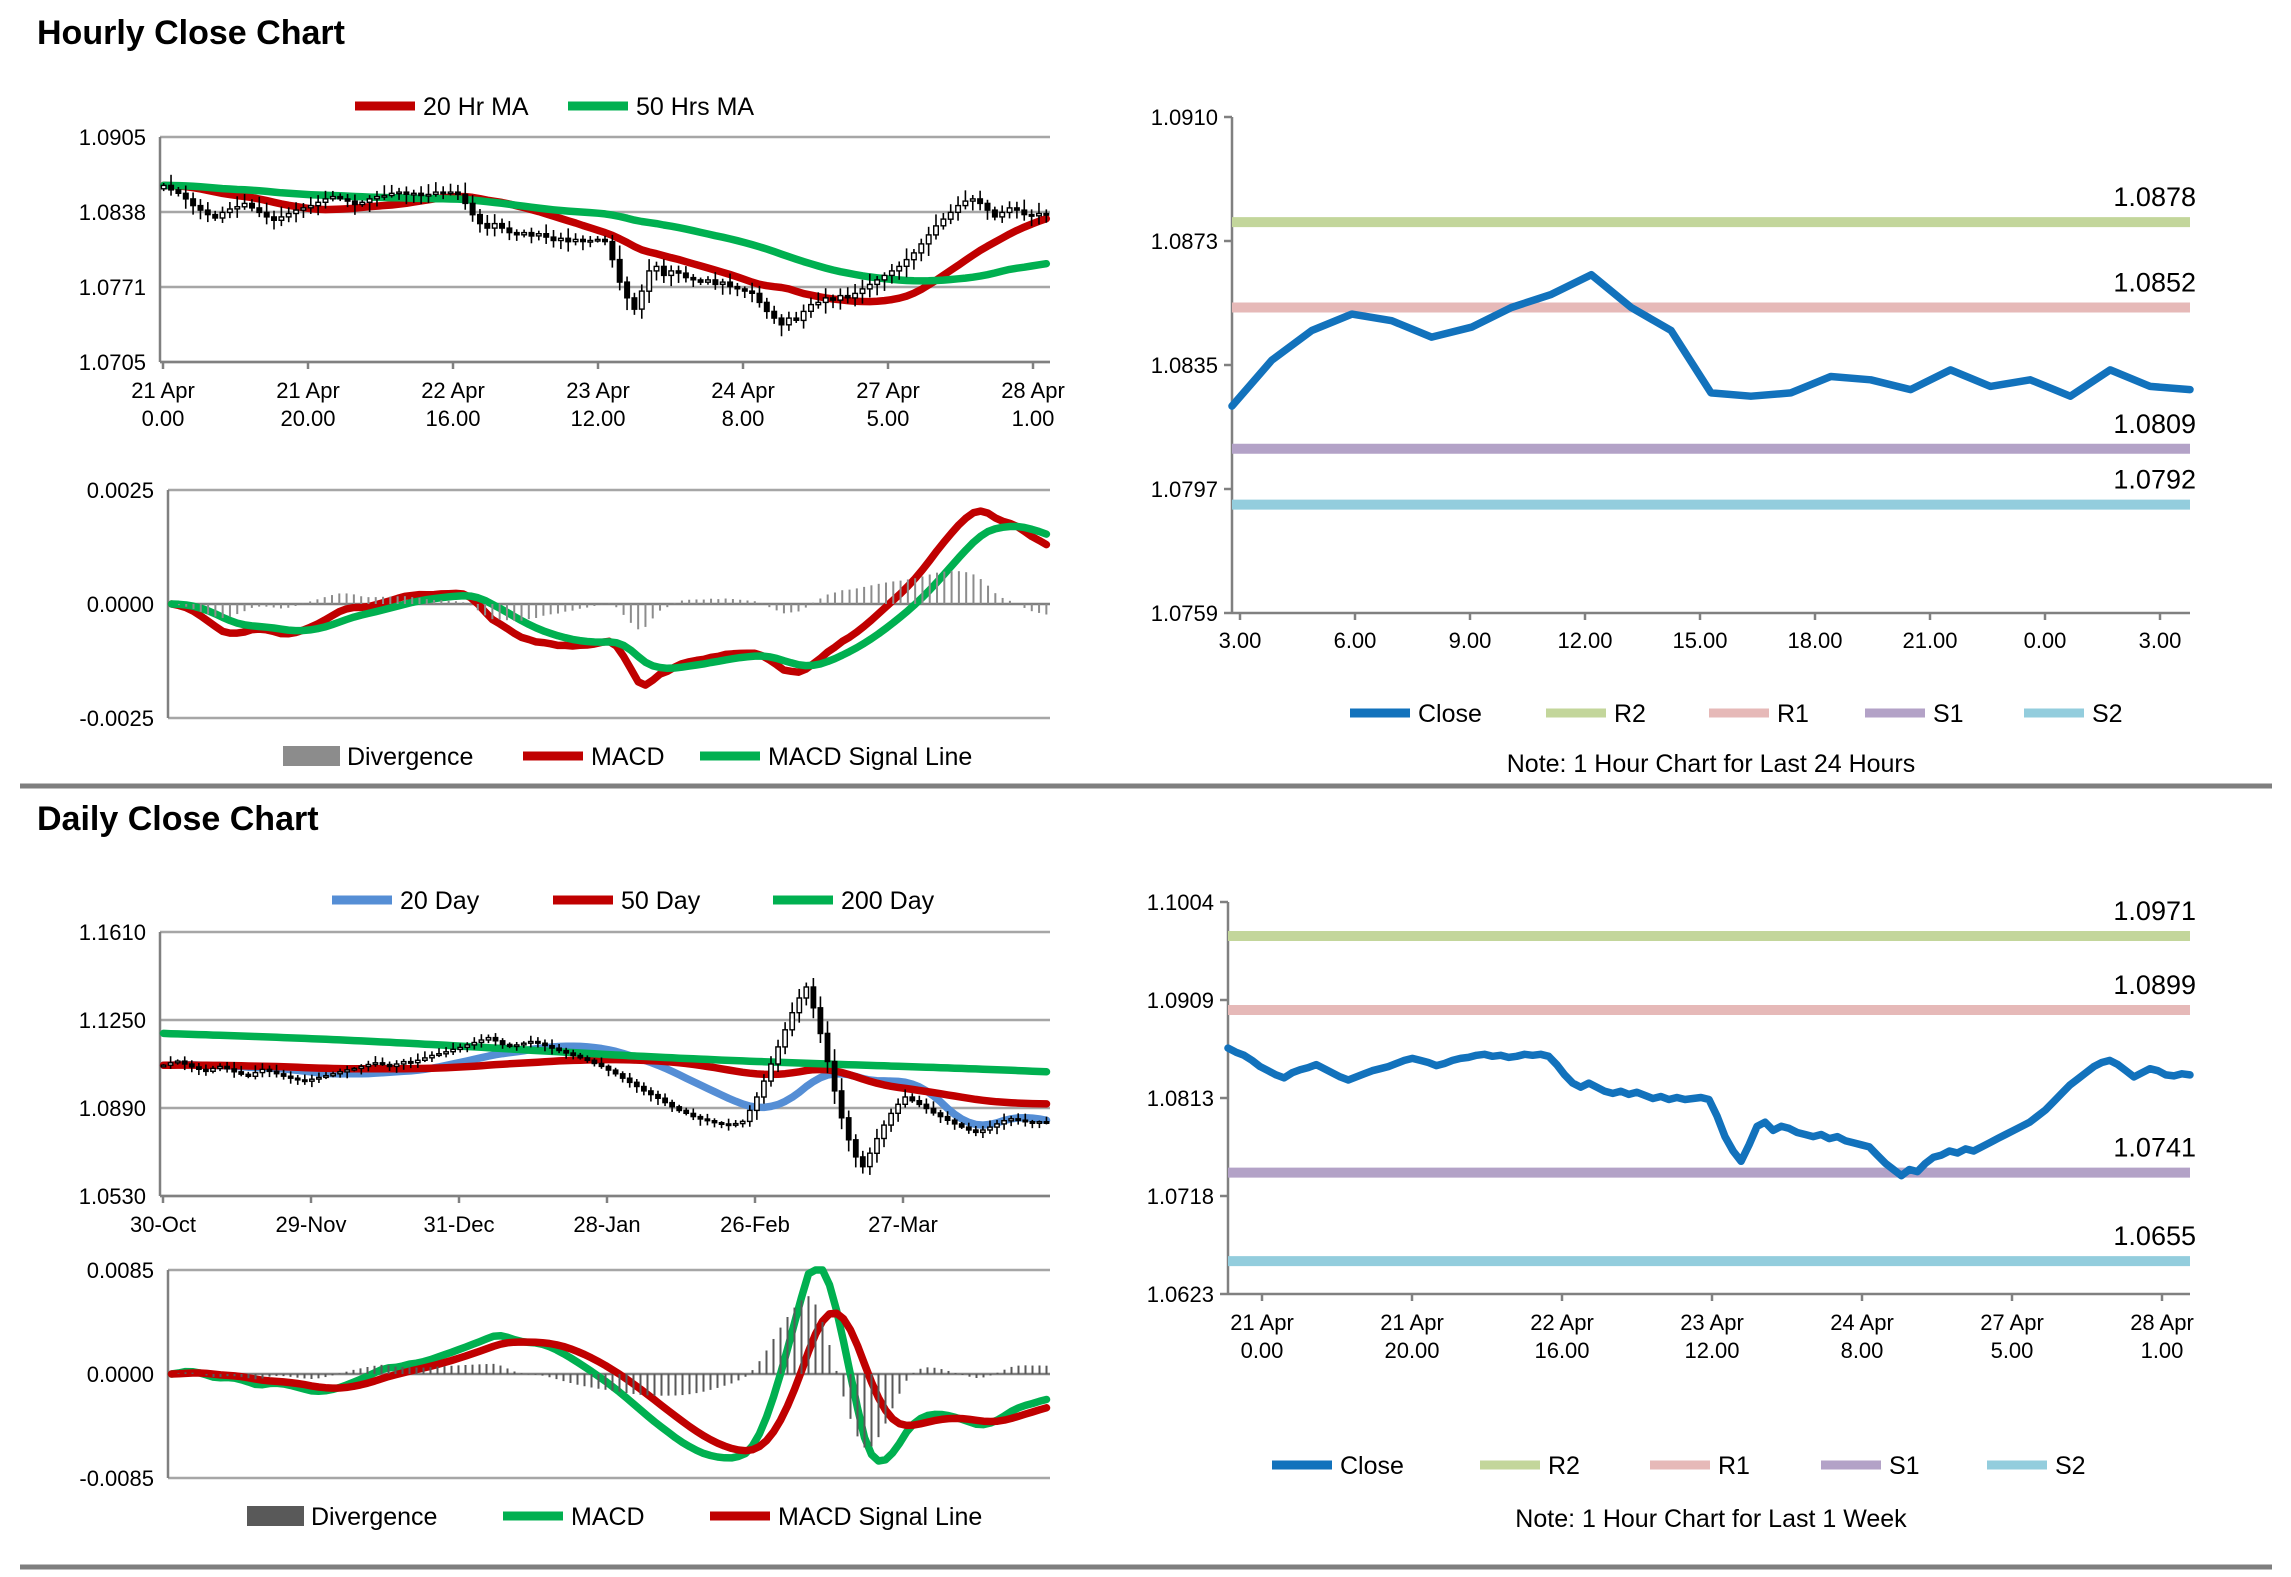 This screenshot has height=1577, width=2291. Describe the element at coordinates (120, 490) in the screenshot. I see `y-tick-label: 0.0025` at that location.